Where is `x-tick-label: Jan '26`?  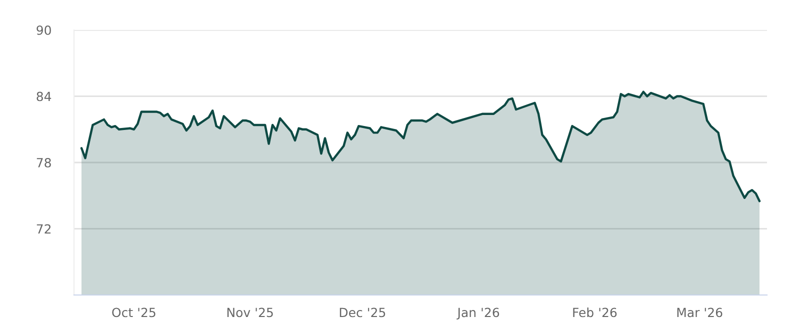 x-tick-label: Jan '26 is located at coordinates (478, 314).